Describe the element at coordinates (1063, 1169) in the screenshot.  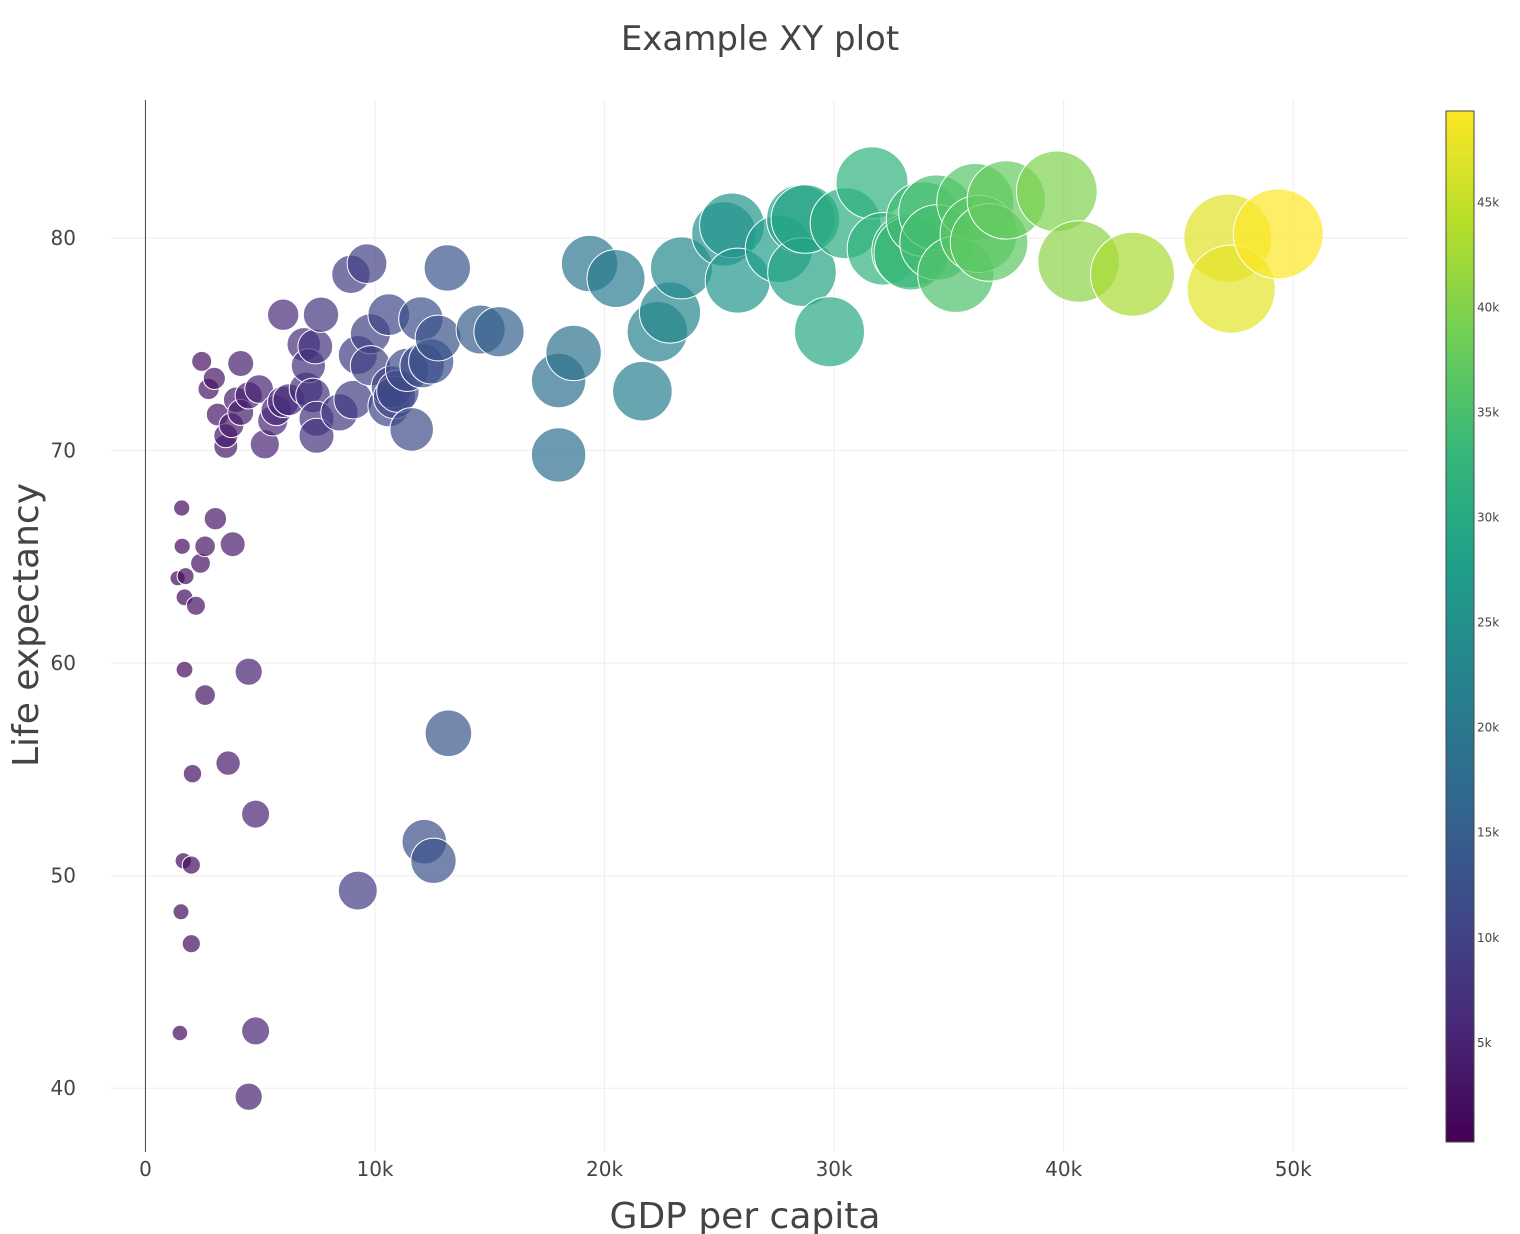
I see `x-tick-label: 40k` at that location.